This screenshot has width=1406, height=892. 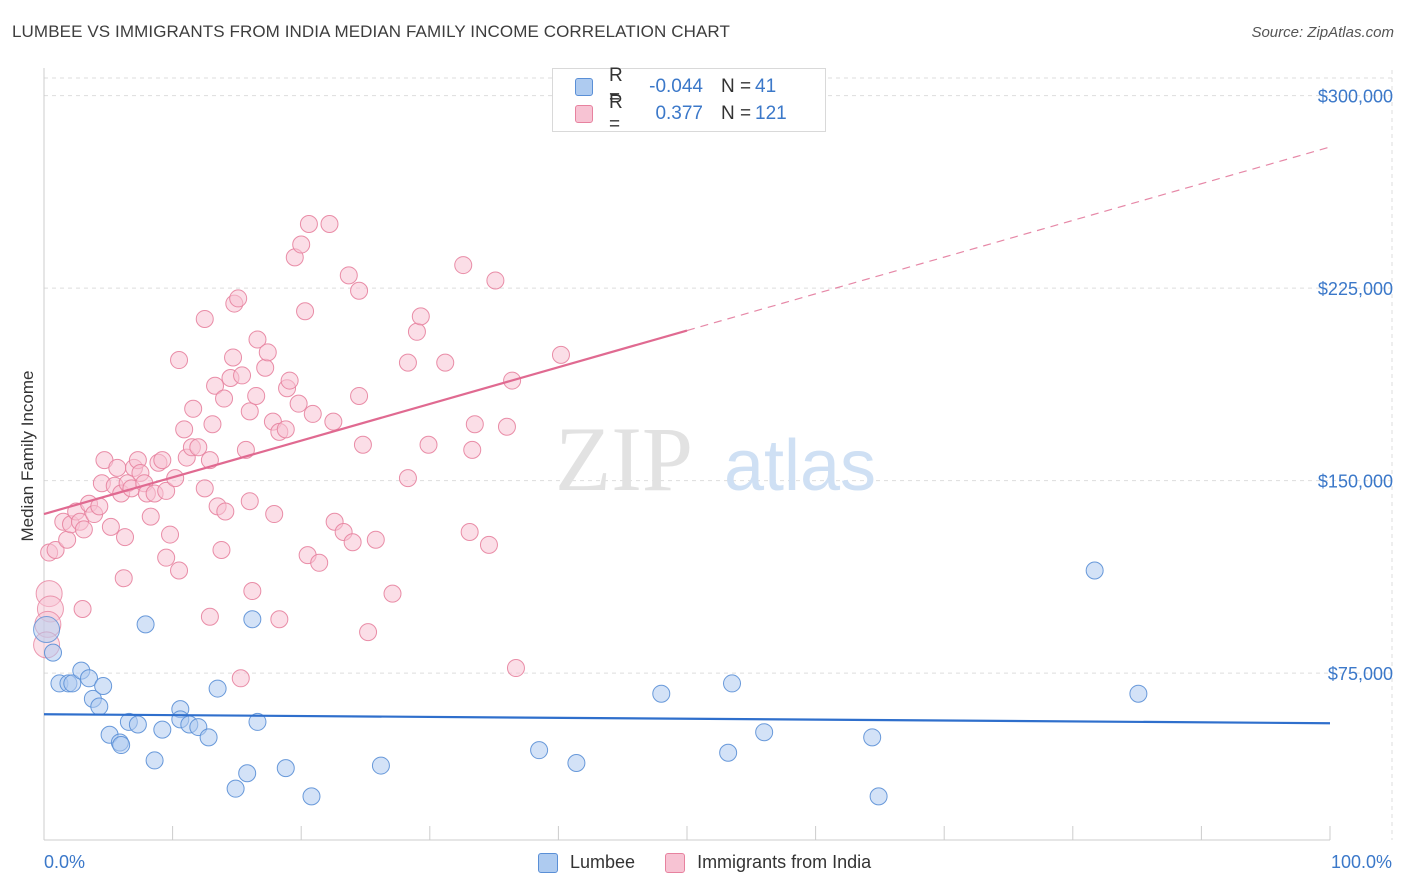 What do you see at coordinates (675, 86) in the screenshot?
I see `legend-row-lumbee: R = -0.044 N = 41` at bounding box center [675, 86].